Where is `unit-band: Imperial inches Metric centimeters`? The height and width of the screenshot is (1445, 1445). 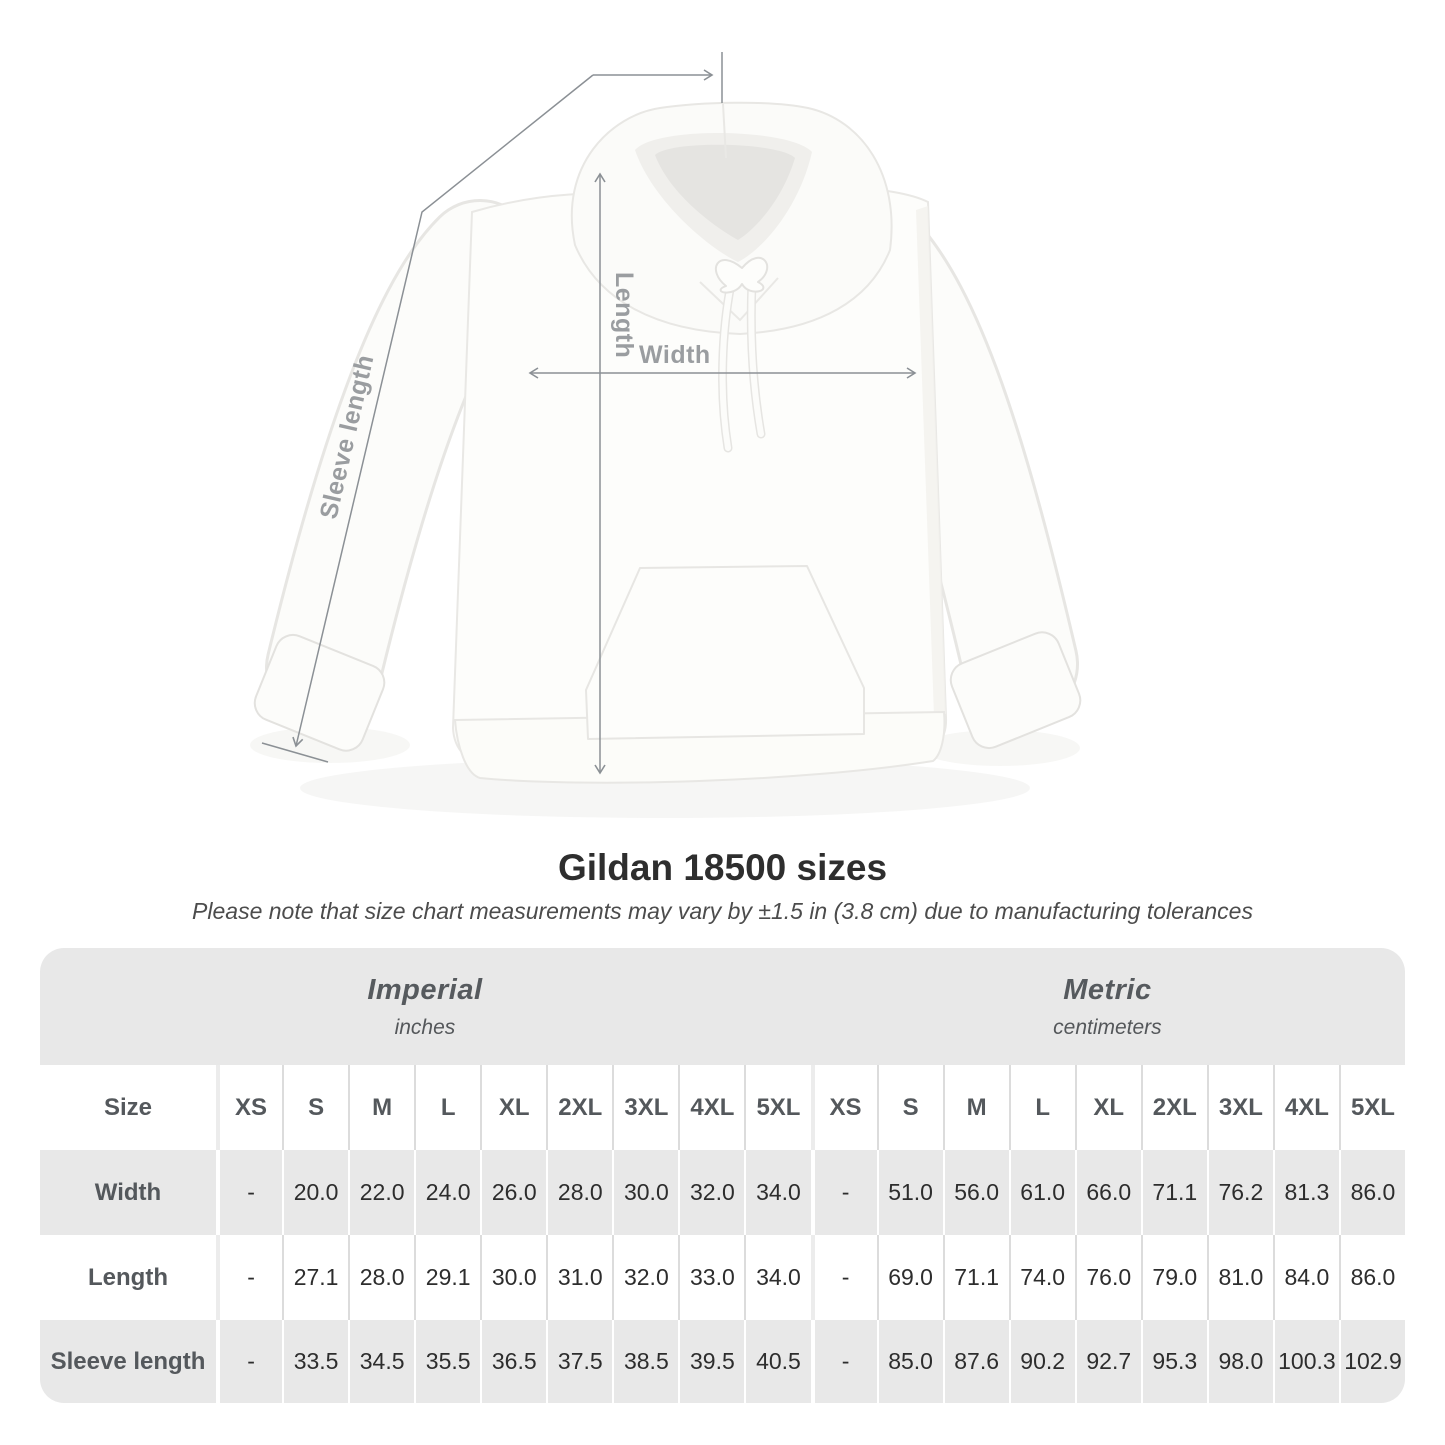
unit-band: Imperial inches Metric centimeters is located at coordinates (722, 1006).